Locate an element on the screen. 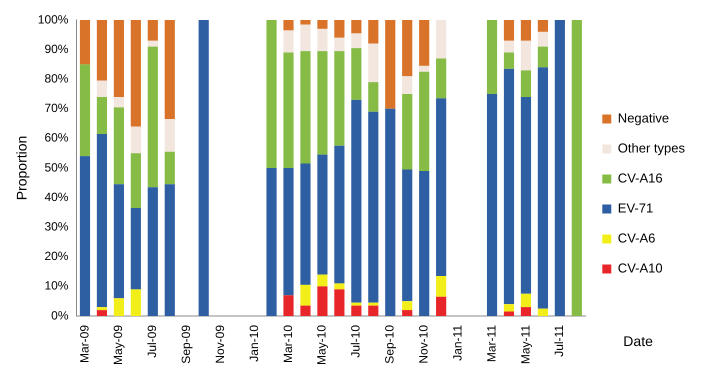 This screenshot has height=378, width=715. y-tick-label: 80% is located at coordinates (56, 79).